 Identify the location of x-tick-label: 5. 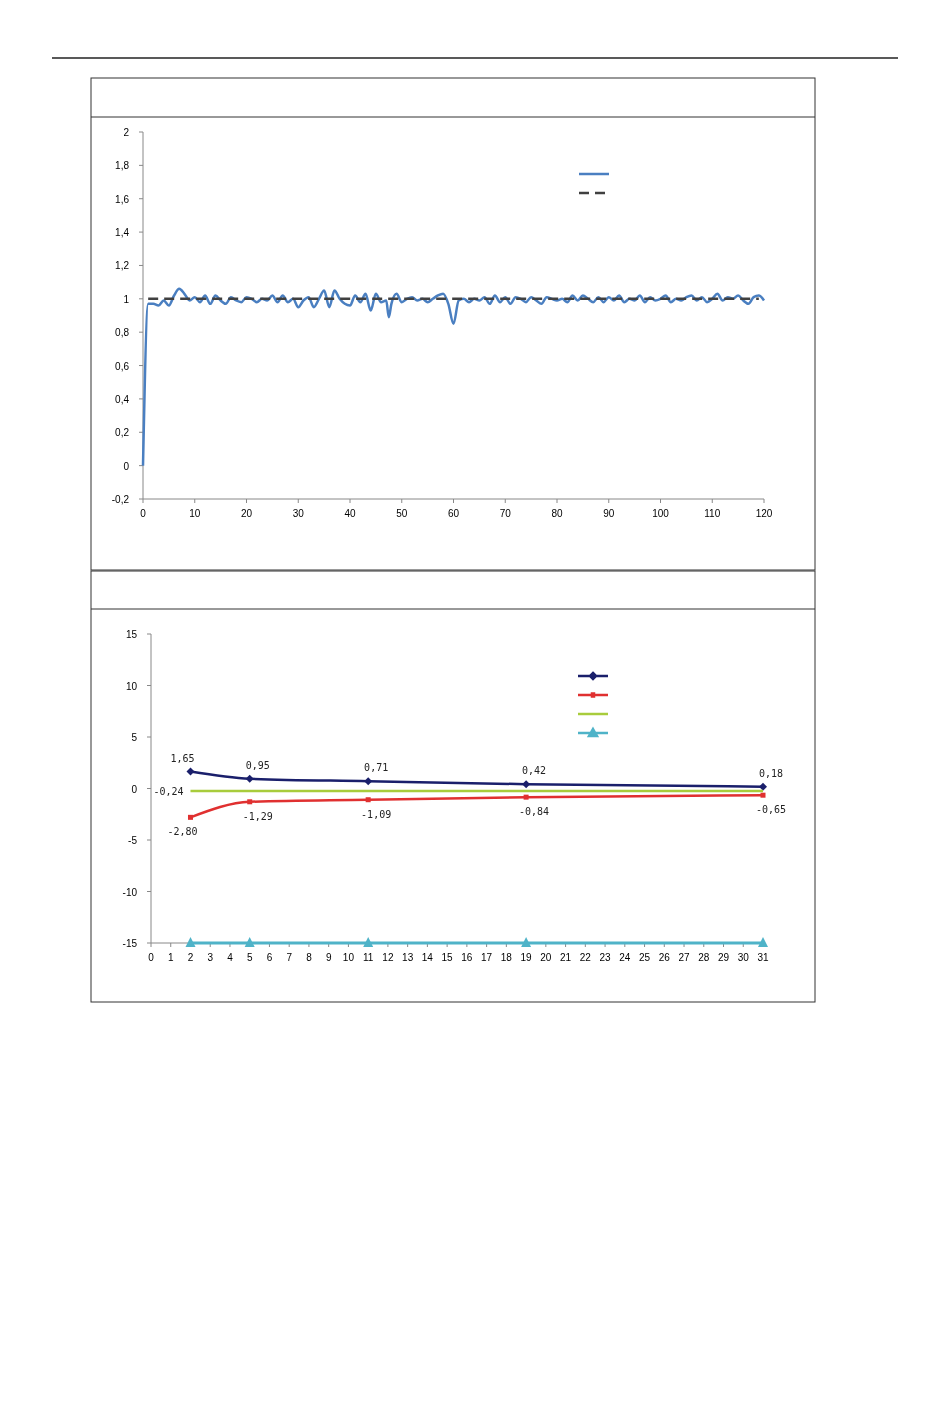
(249, 957).